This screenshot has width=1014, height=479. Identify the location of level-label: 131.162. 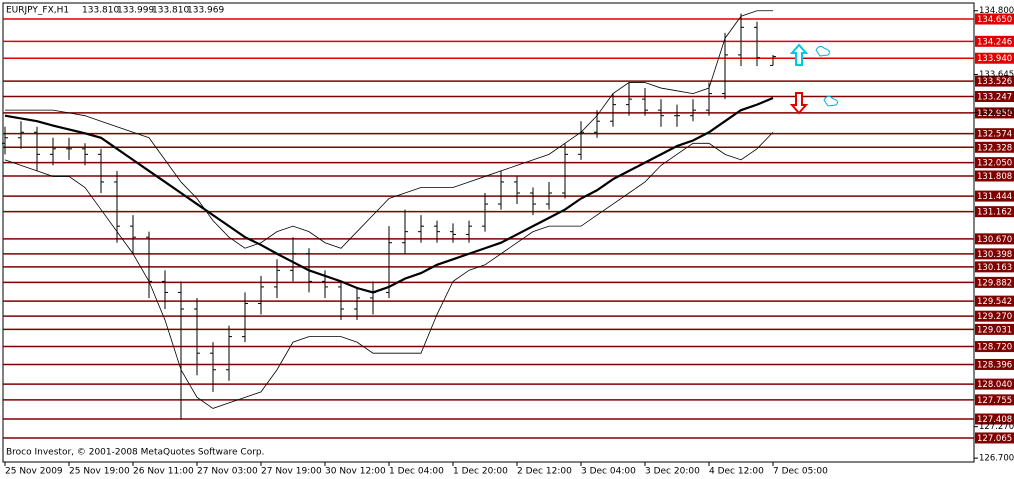
(994, 213).